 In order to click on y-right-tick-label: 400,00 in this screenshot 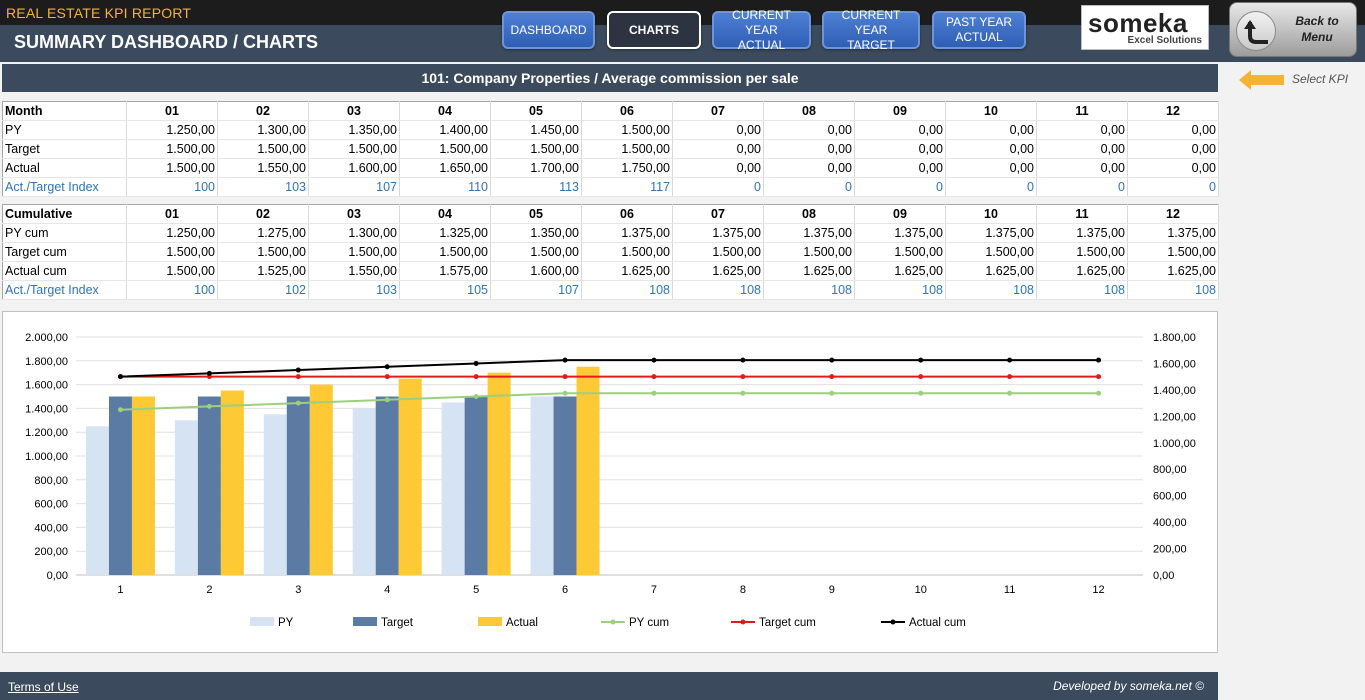, I will do `click(1170, 523)`.